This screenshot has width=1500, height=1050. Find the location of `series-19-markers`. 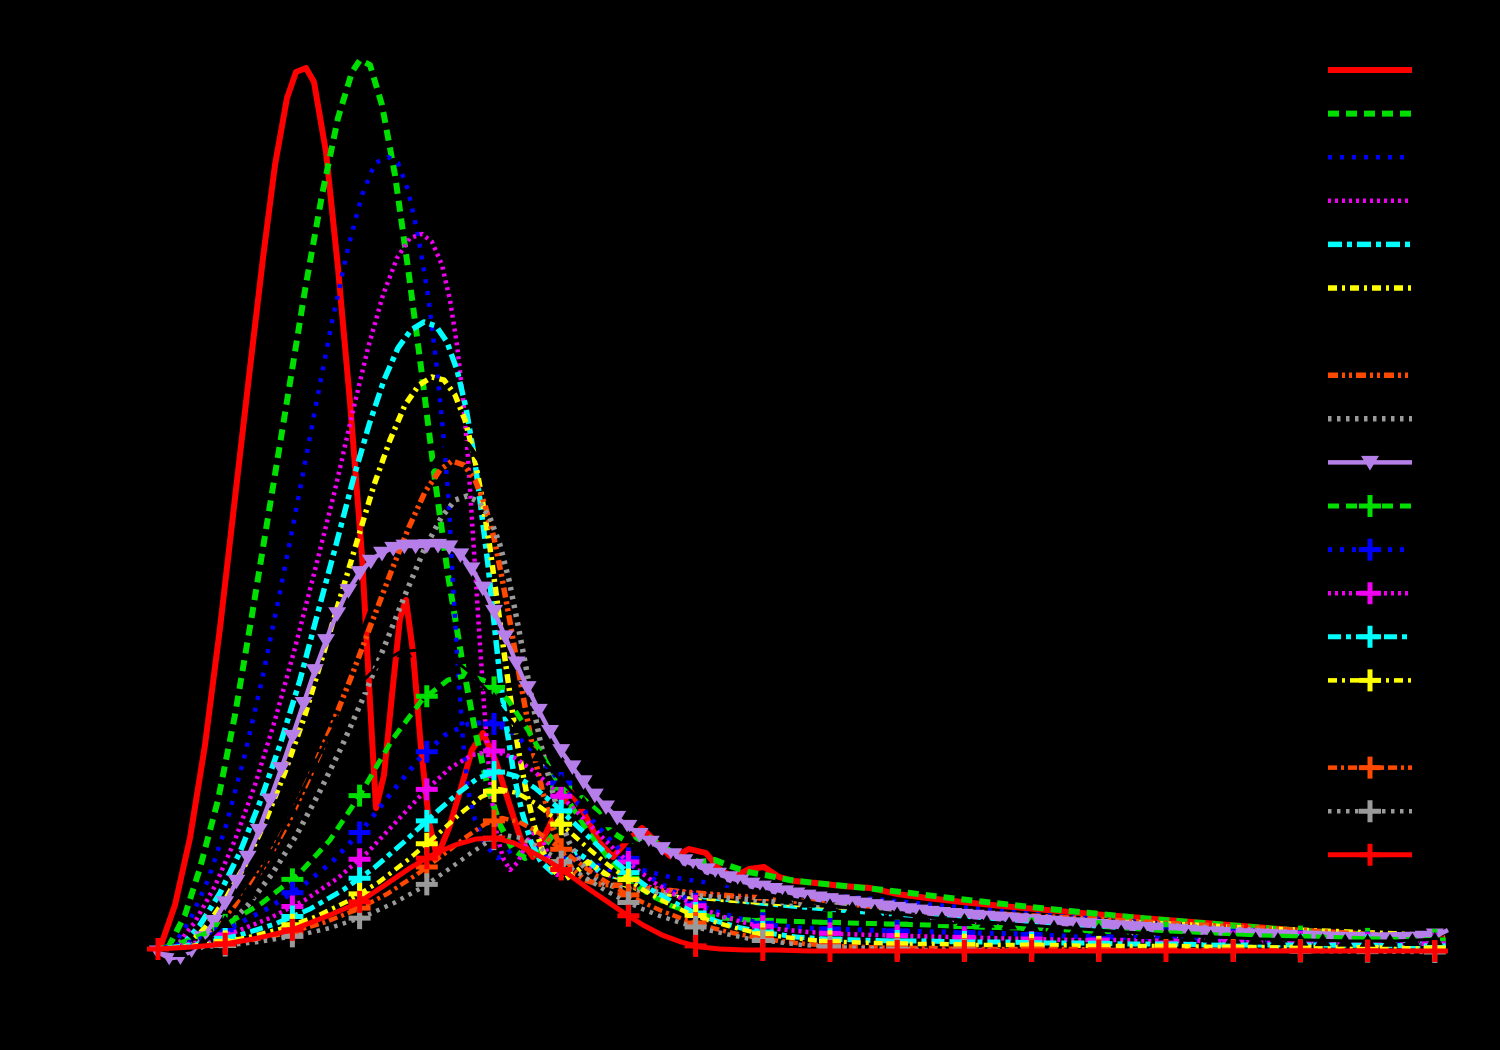

series-19-markers is located at coordinates (796, 894).